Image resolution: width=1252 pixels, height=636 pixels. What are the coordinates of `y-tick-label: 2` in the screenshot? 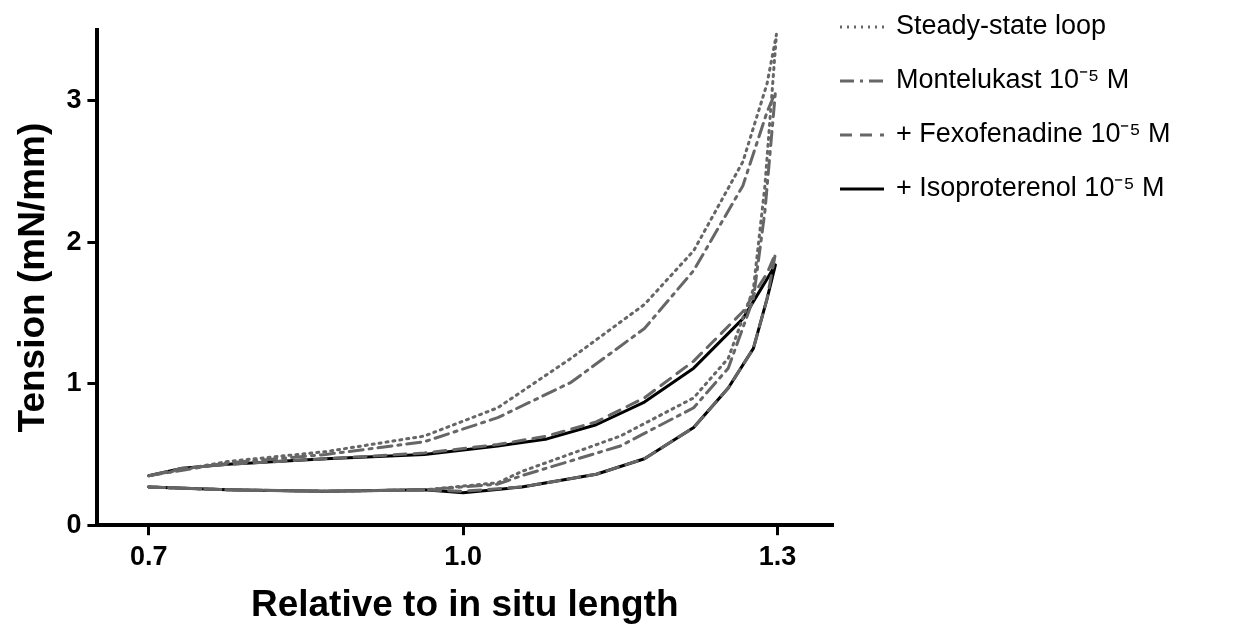 It's located at (74, 240).